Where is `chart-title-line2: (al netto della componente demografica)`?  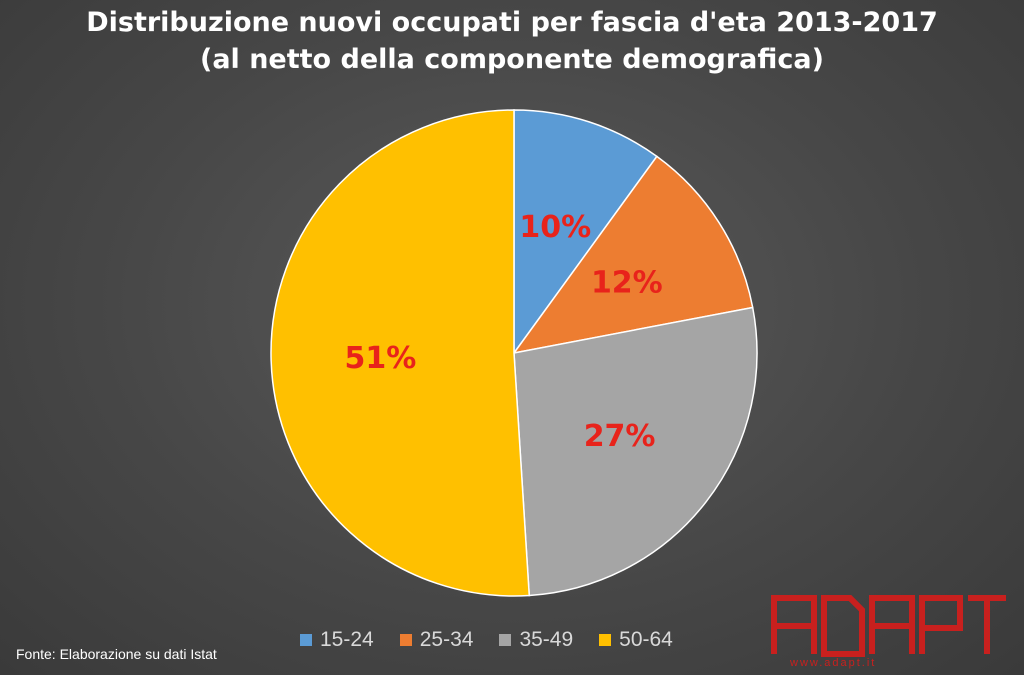 chart-title-line2: (al netto della componente demografica) is located at coordinates (512, 59).